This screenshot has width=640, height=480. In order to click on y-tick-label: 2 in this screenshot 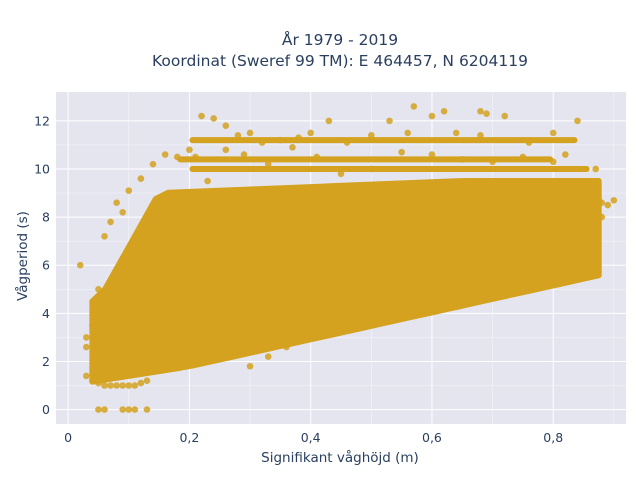, I will do `click(46, 361)`.